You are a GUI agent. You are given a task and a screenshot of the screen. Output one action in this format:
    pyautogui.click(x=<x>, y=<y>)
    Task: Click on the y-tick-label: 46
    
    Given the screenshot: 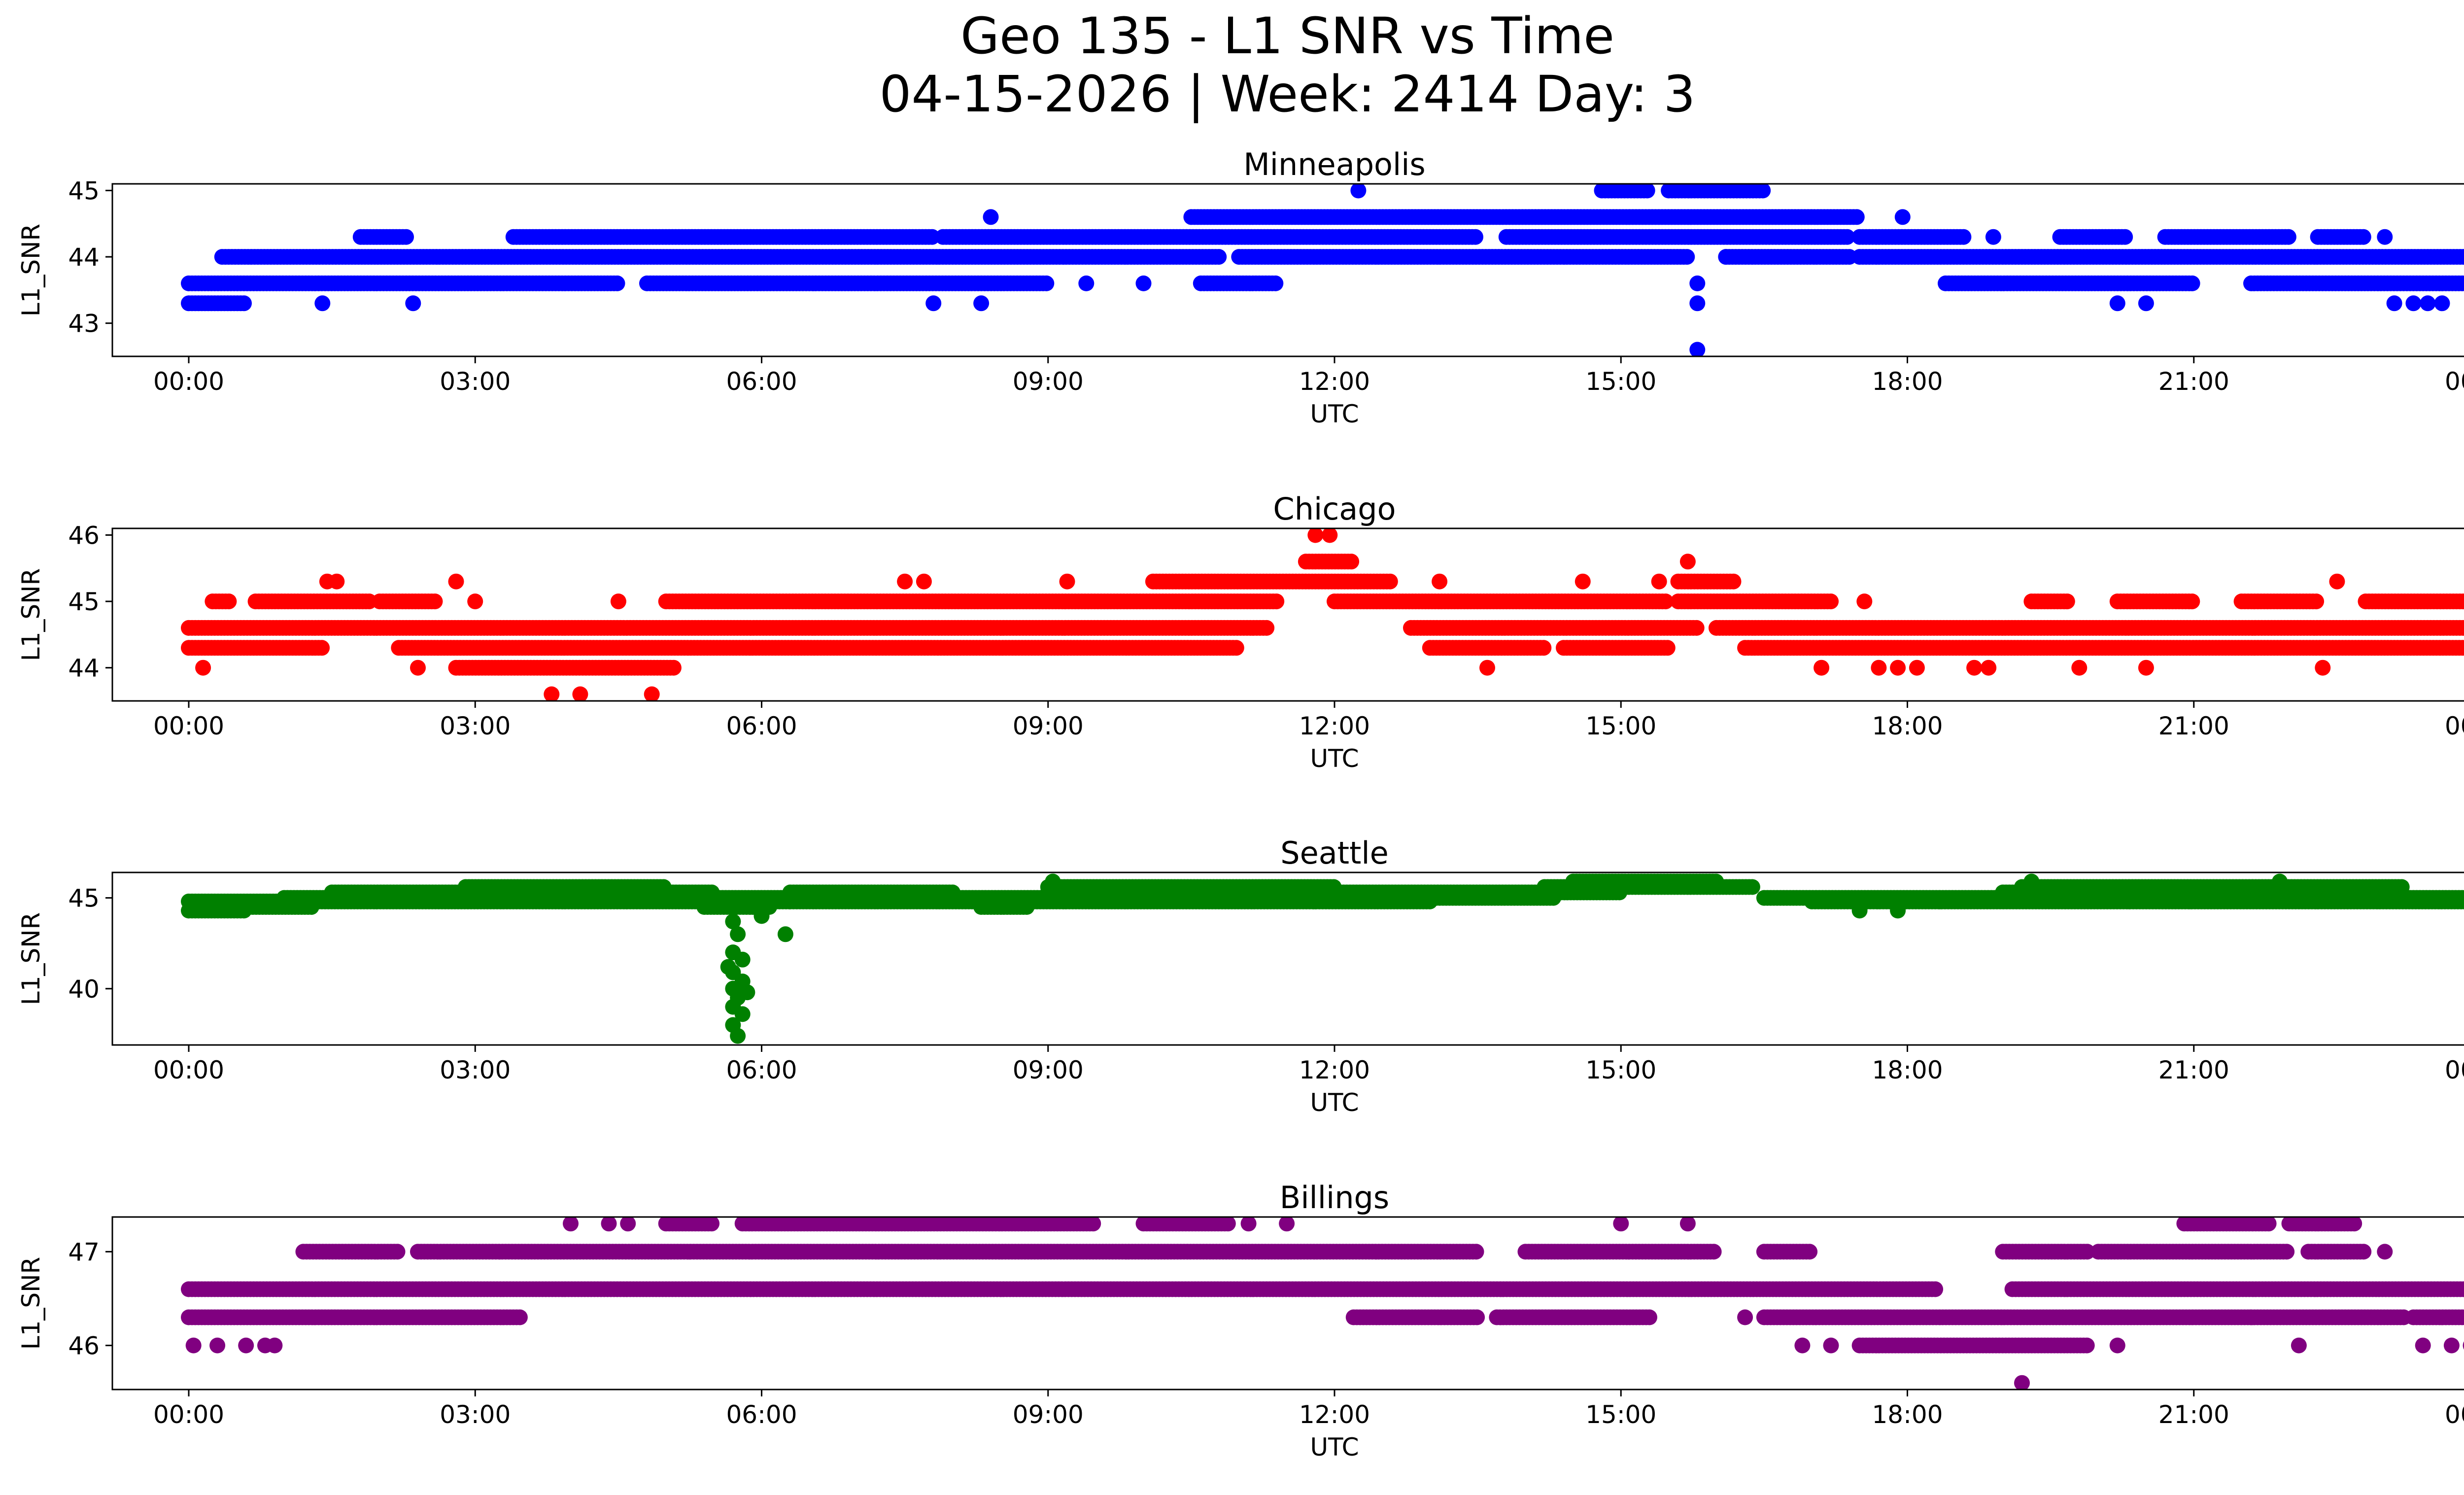 What is the action you would take?
    pyautogui.click(x=84, y=535)
    